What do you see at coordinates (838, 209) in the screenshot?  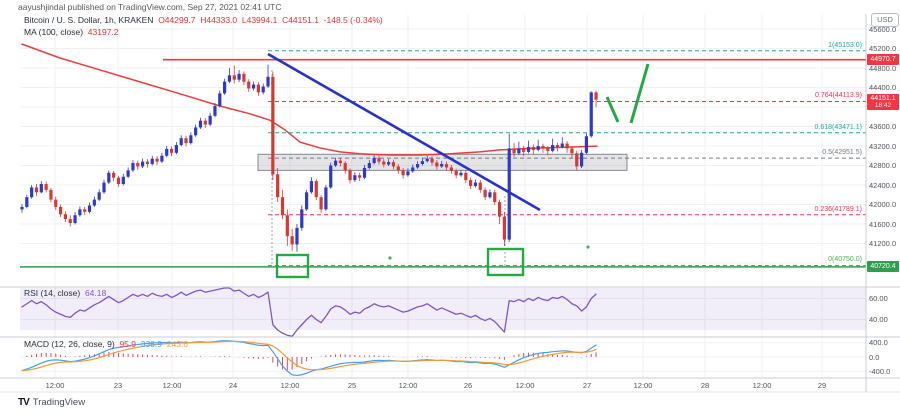 I see `fib-level-label: 0.236(41789.1)` at bounding box center [838, 209].